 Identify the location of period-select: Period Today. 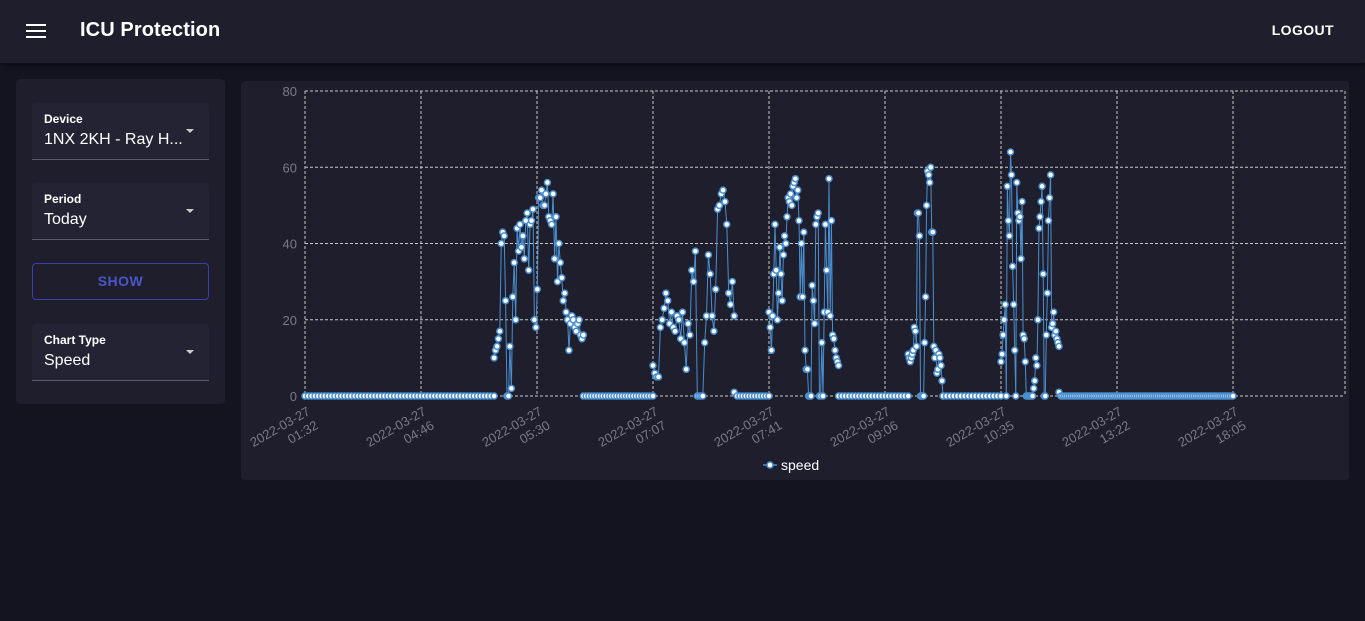
(120, 211).